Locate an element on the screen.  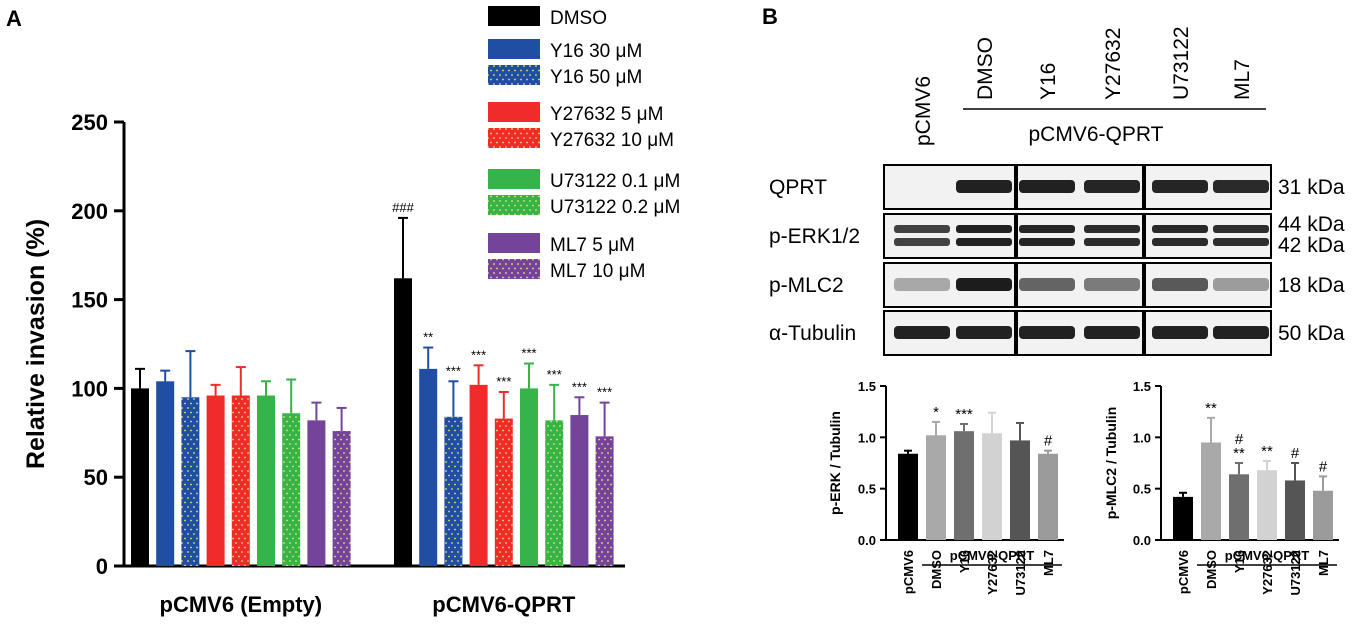
blot-row-label: α-Tubulin is located at coordinates (812, 333).